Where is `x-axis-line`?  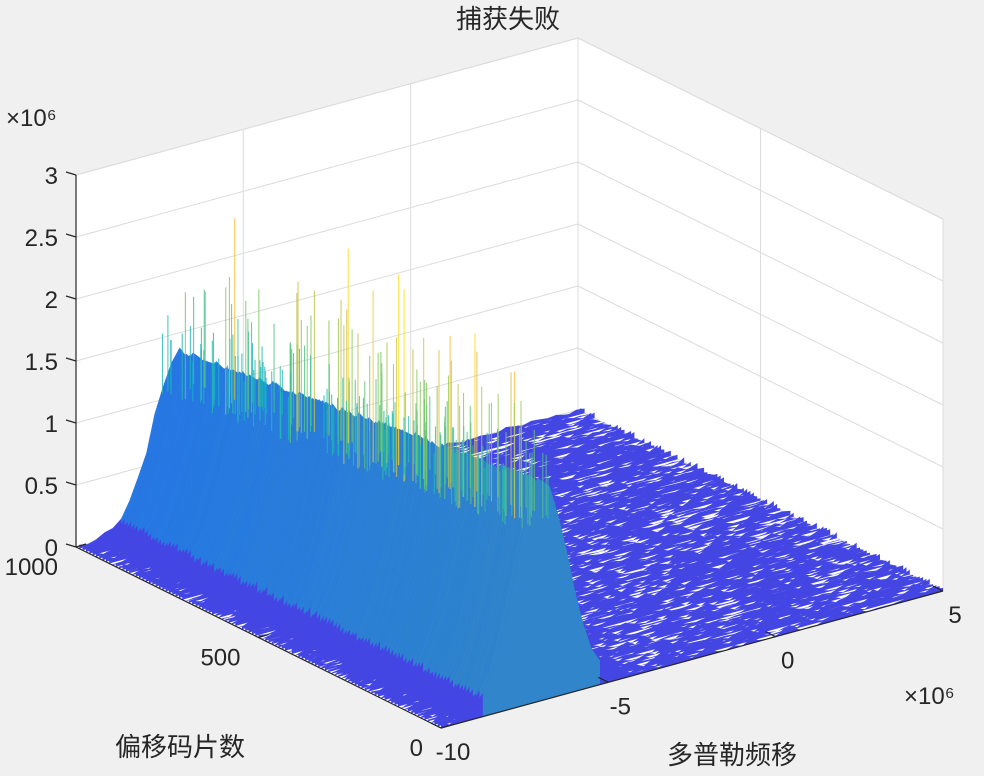 x-axis-line is located at coordinates (692, 659).